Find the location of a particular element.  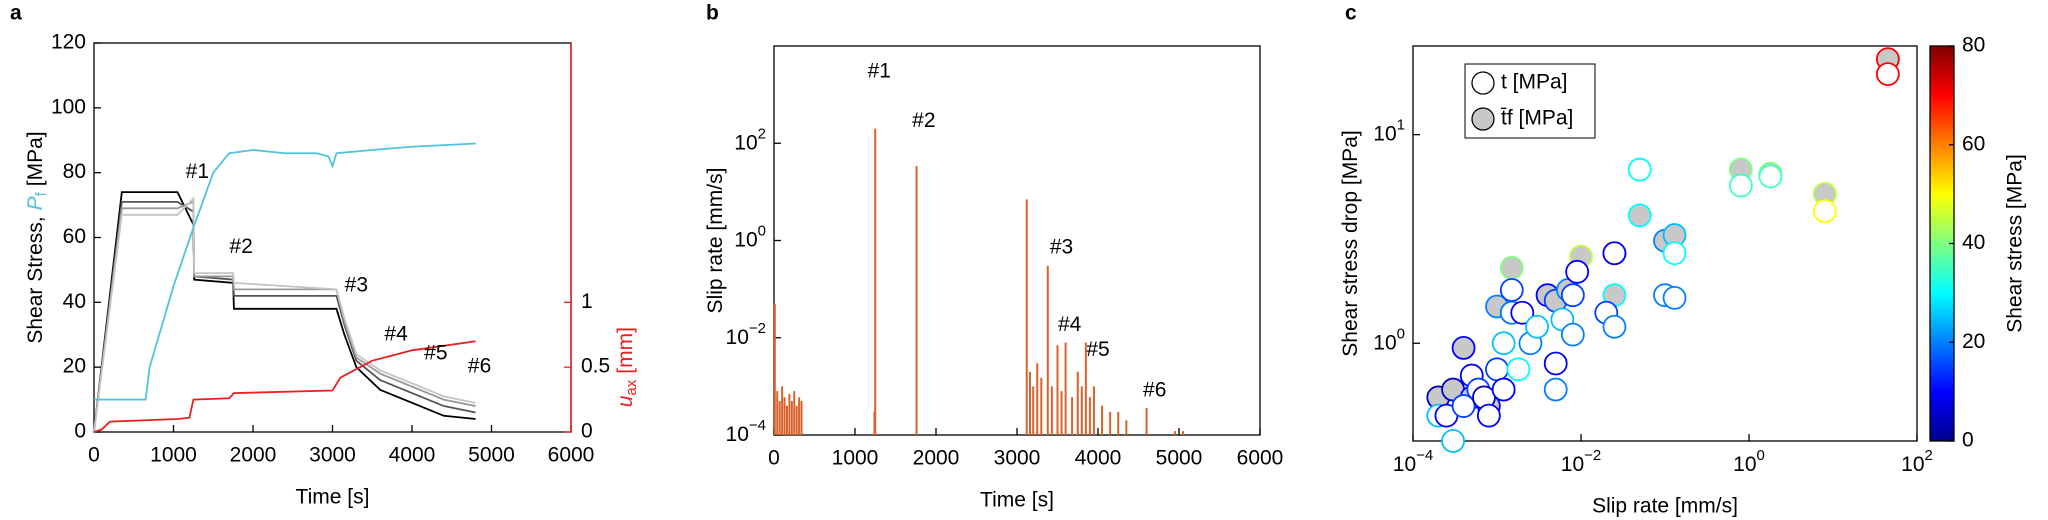

annotation: #2 is located at coordinates (923, 120).